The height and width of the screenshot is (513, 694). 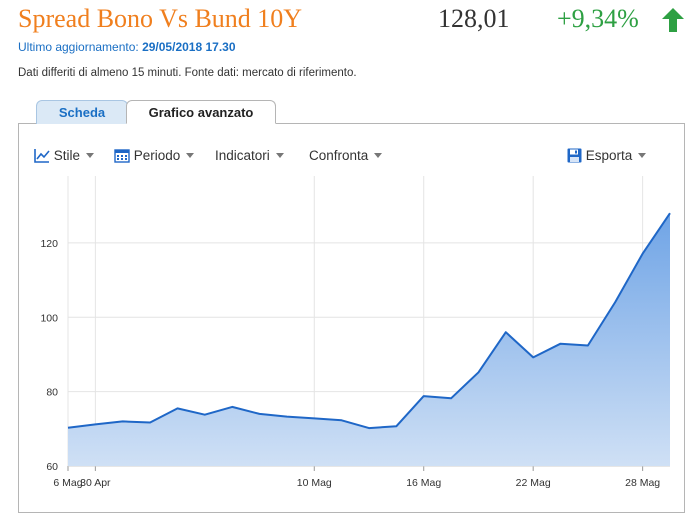 What do you see at coordinates (49, 318) in the screenshot?
I see `y-tick-label: 100` at bounding box center [49, 318].